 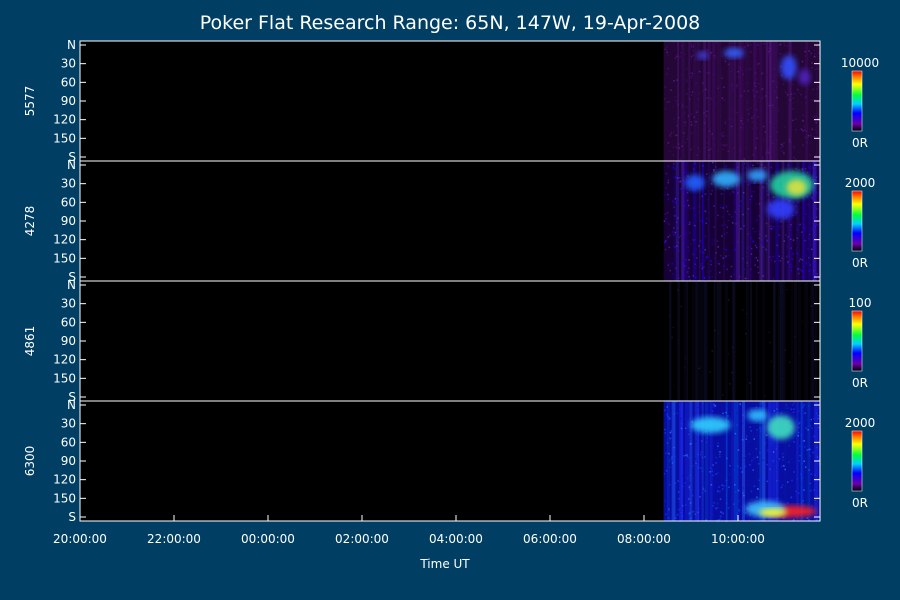 What do you see at coordinates (860, 63) in the screenshot?
I see `colorbar-max-label: 10000` at bounding box center [860, 63].